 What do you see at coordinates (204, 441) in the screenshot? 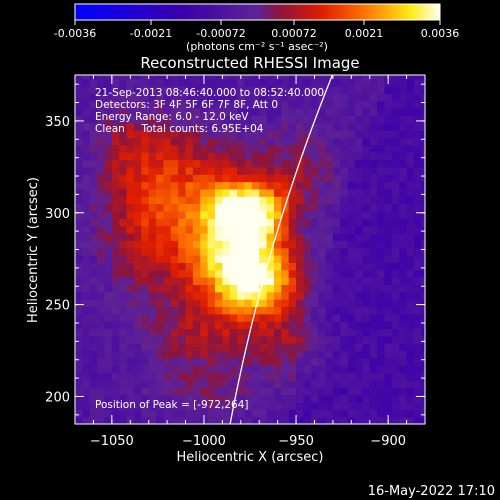
I see `x-tick-label: −1000` at bounding box center [204, 441].